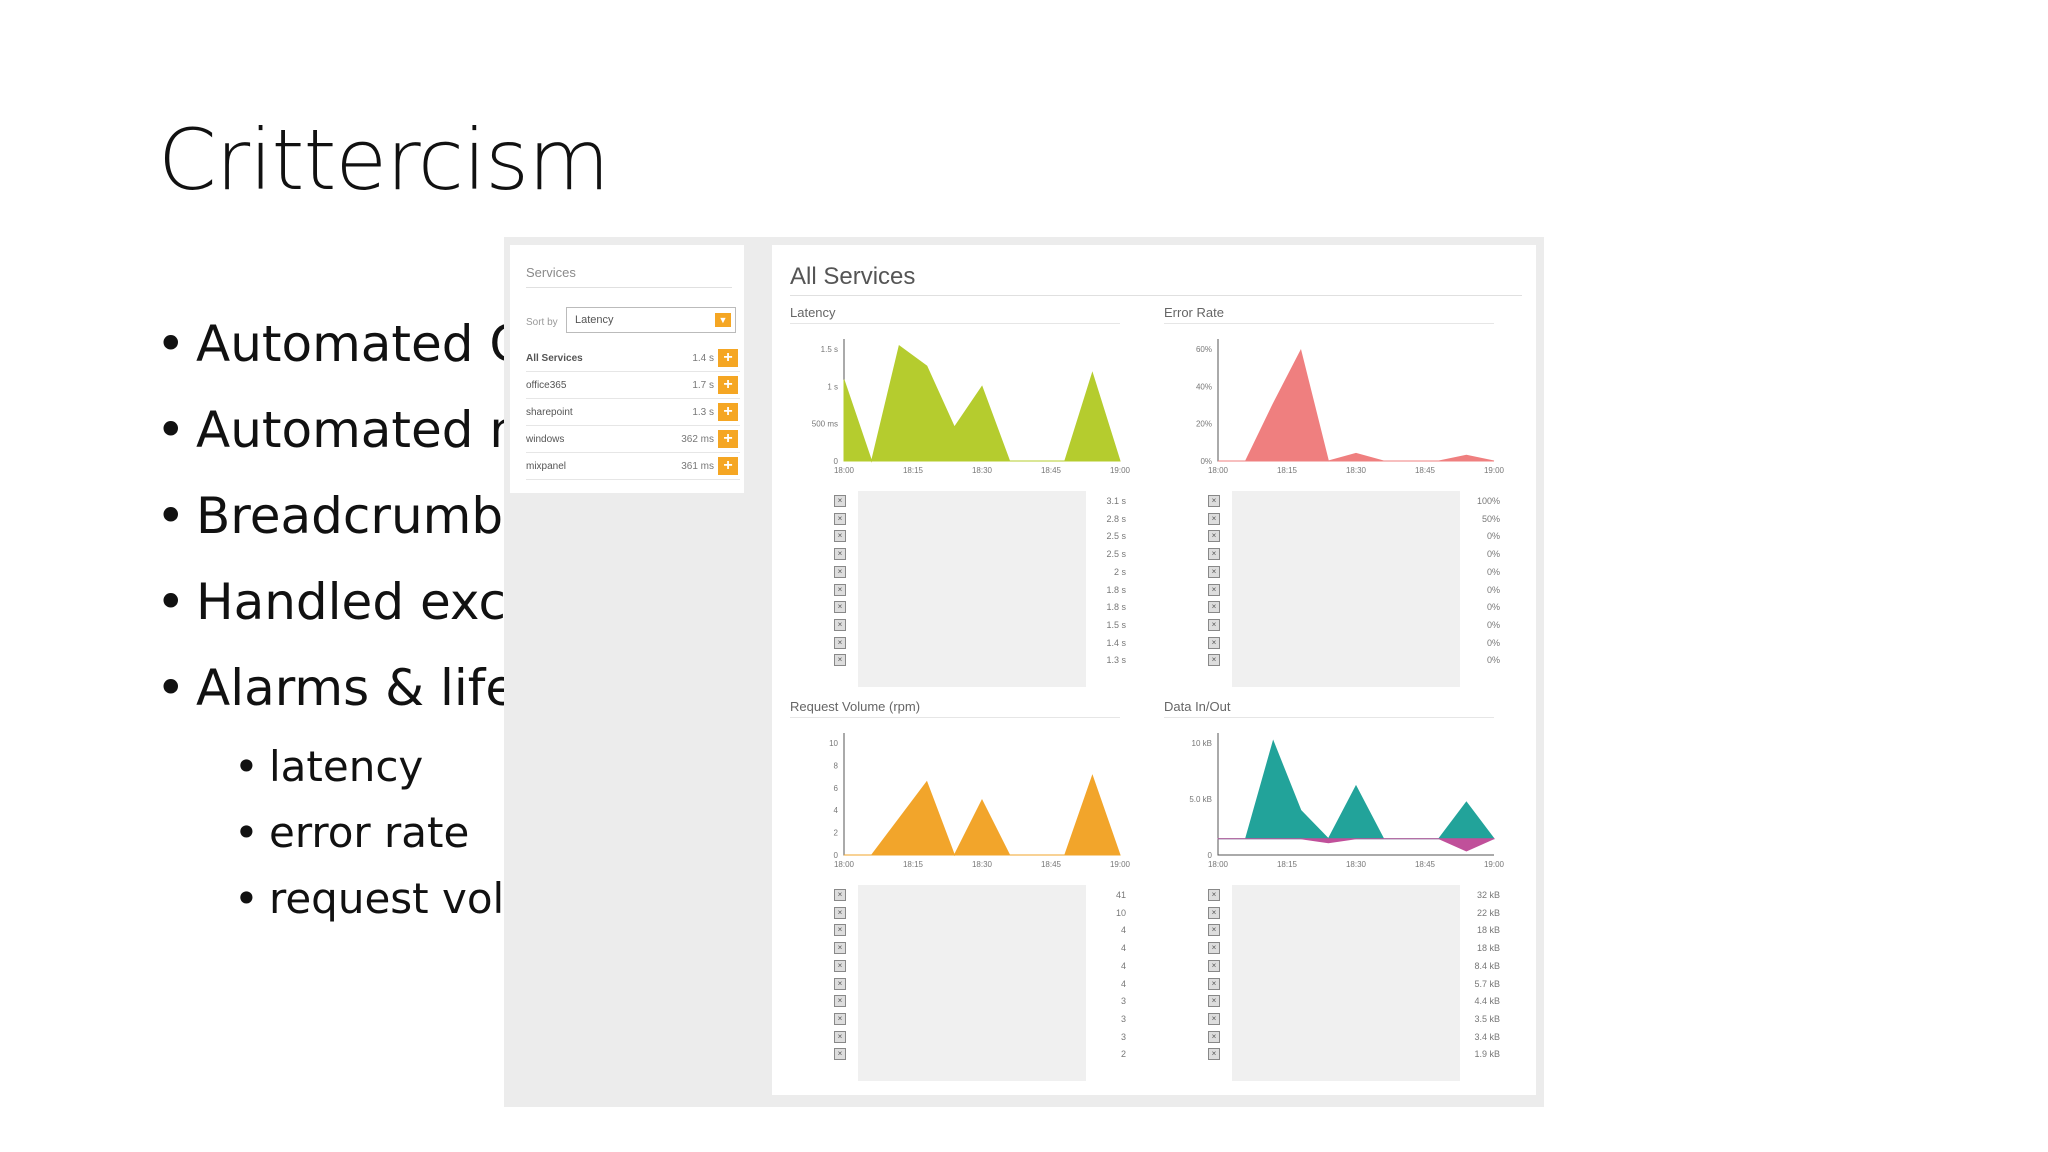  I want to click on chevron-down-icon: ▼, so click(723, 320).